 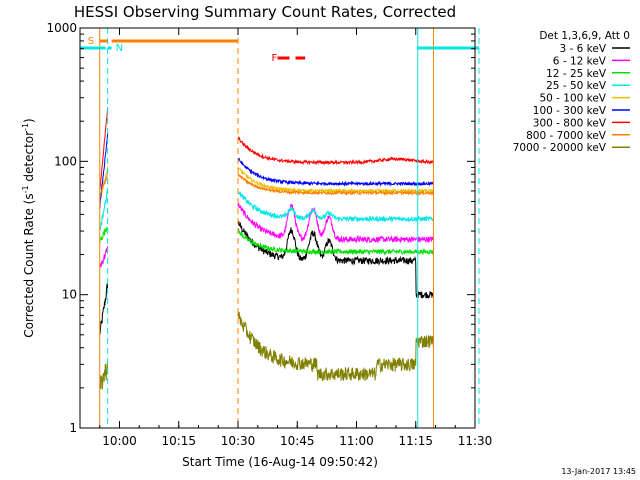 What do you see at coordinates (598, 471) in the screenshot?
I see `footer-timestamp: 13-Jan-2017 13:45` at bounding box center [598, 471].